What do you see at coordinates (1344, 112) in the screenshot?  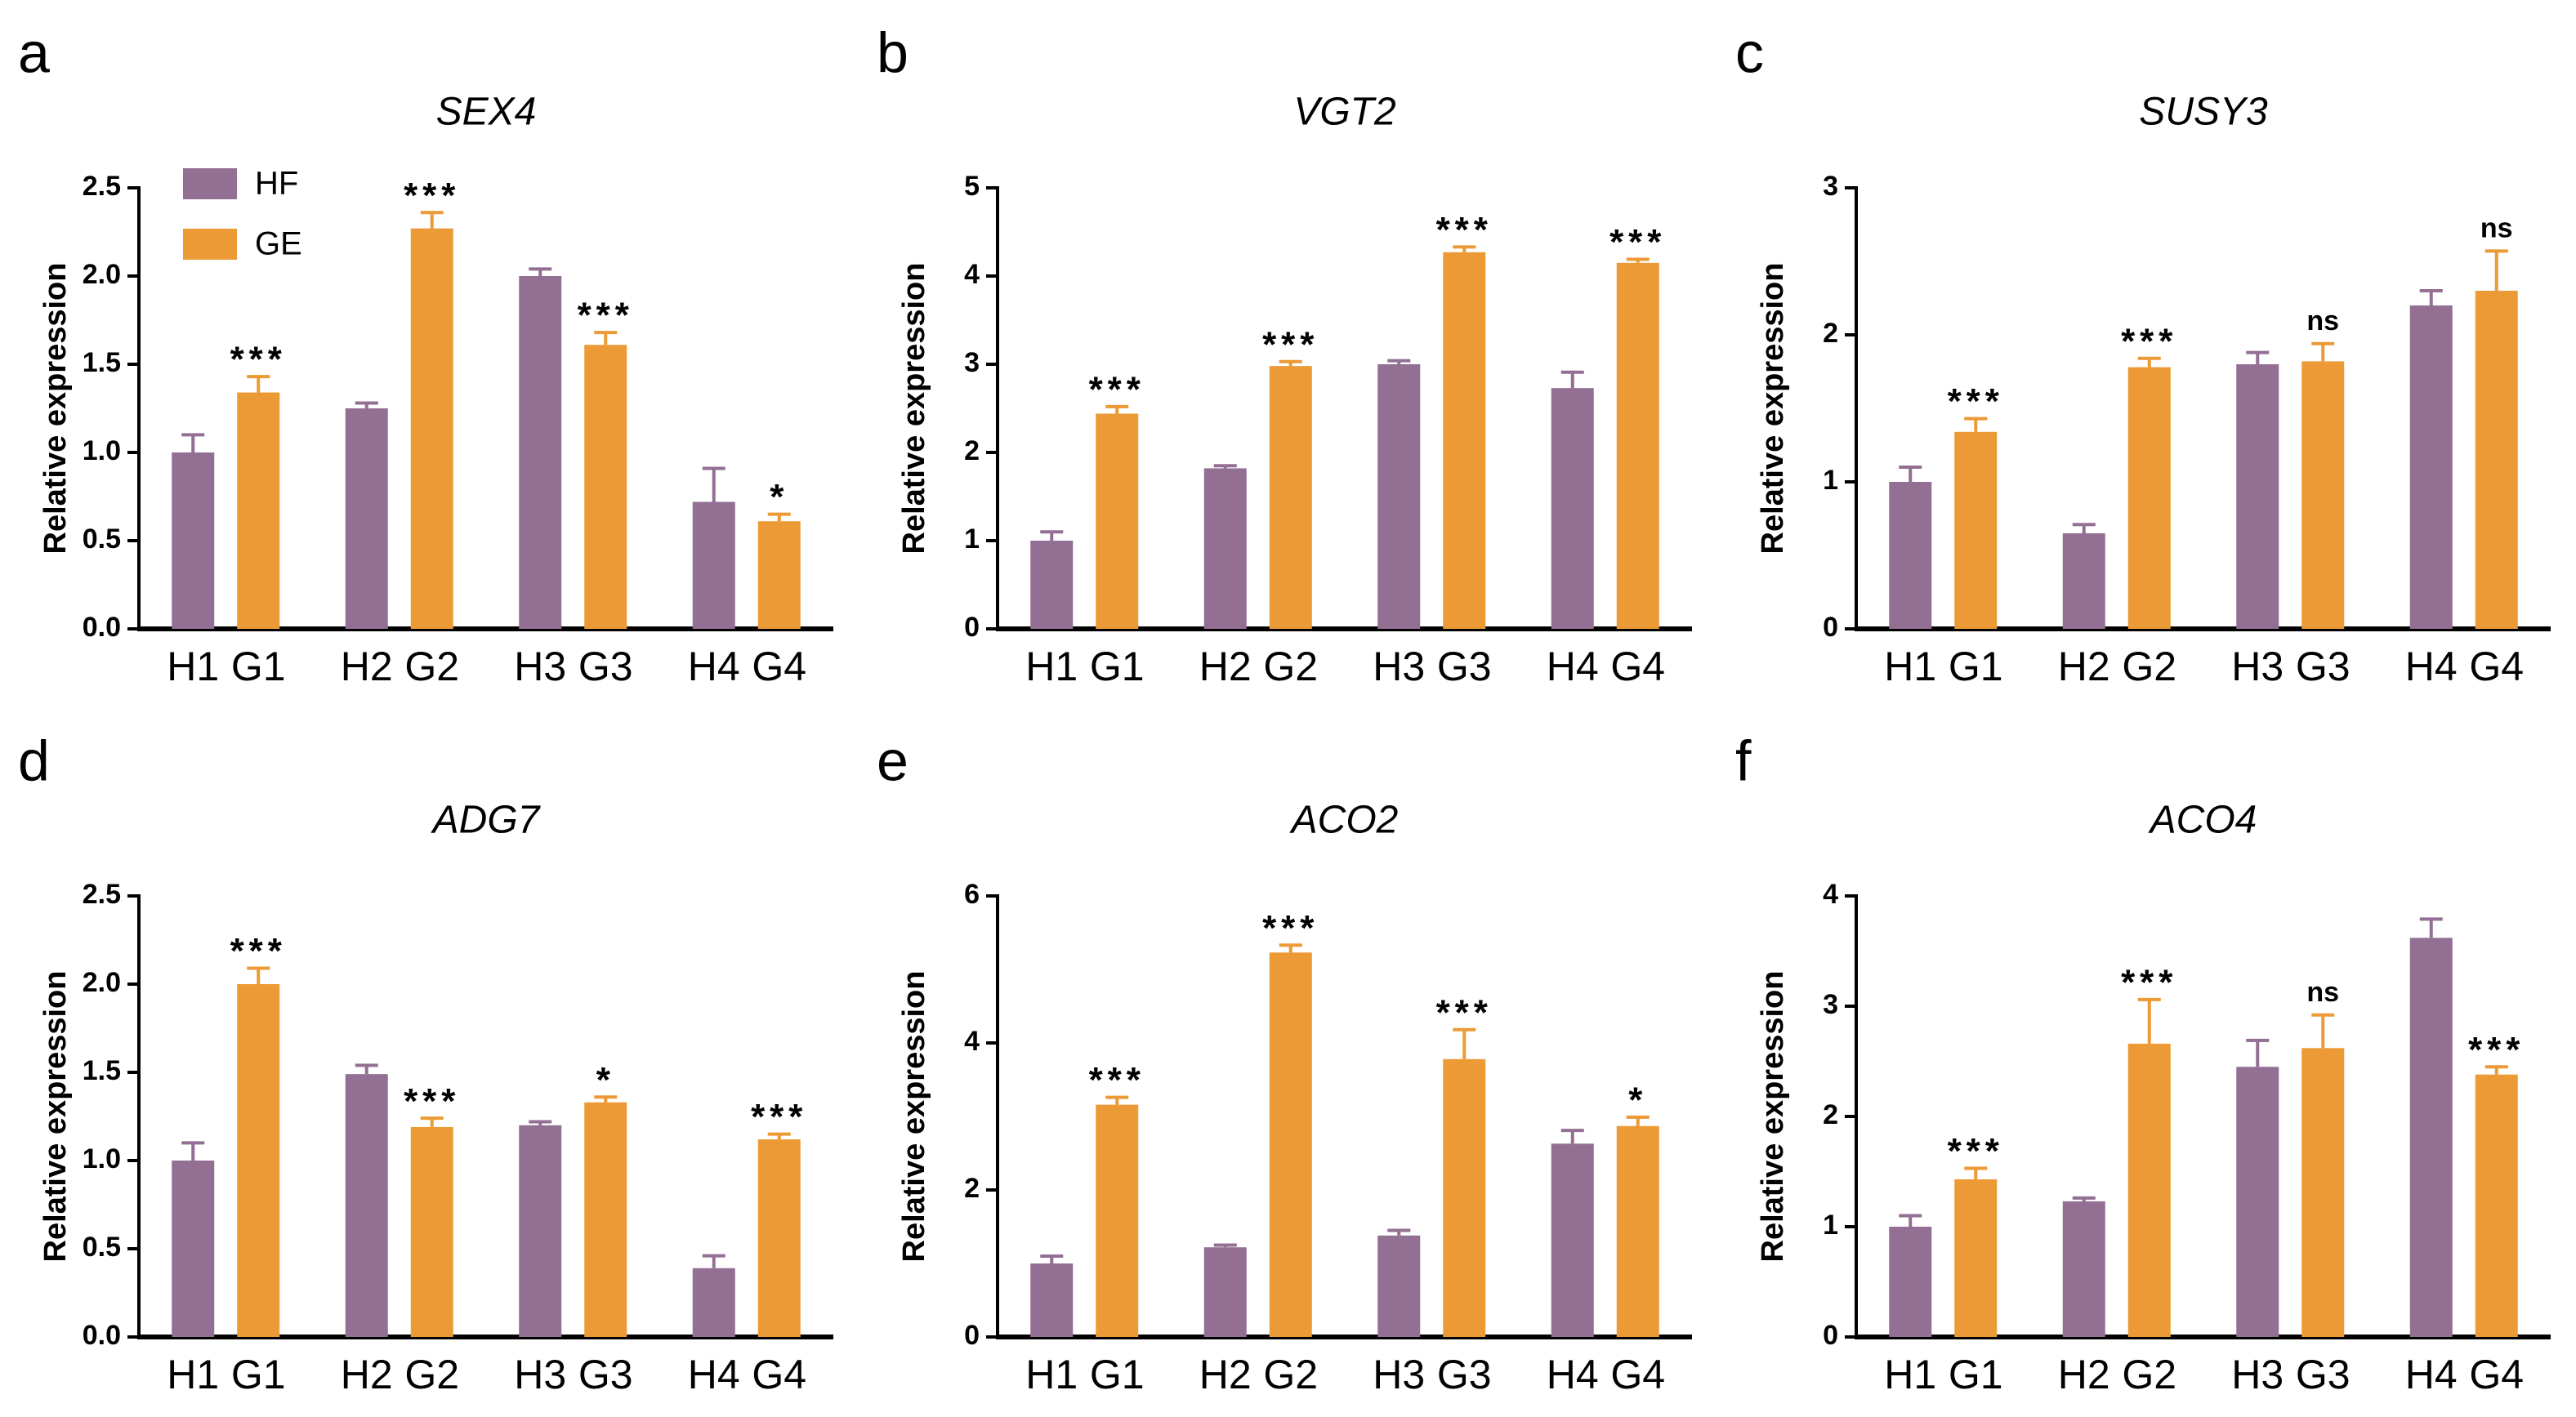 I see `chart-title: VGT2` at bounding box center [1344, 112].